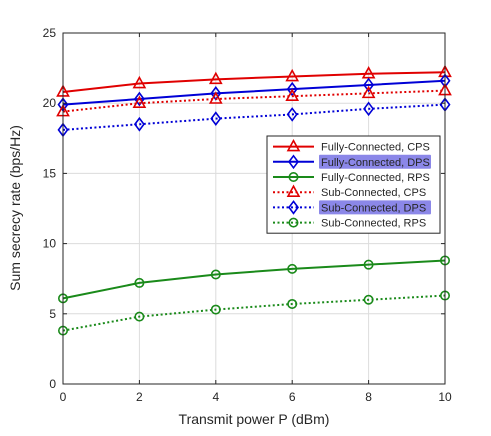  I want to click on legend-item: Sub-Connected, DPS, so click(352, 207).